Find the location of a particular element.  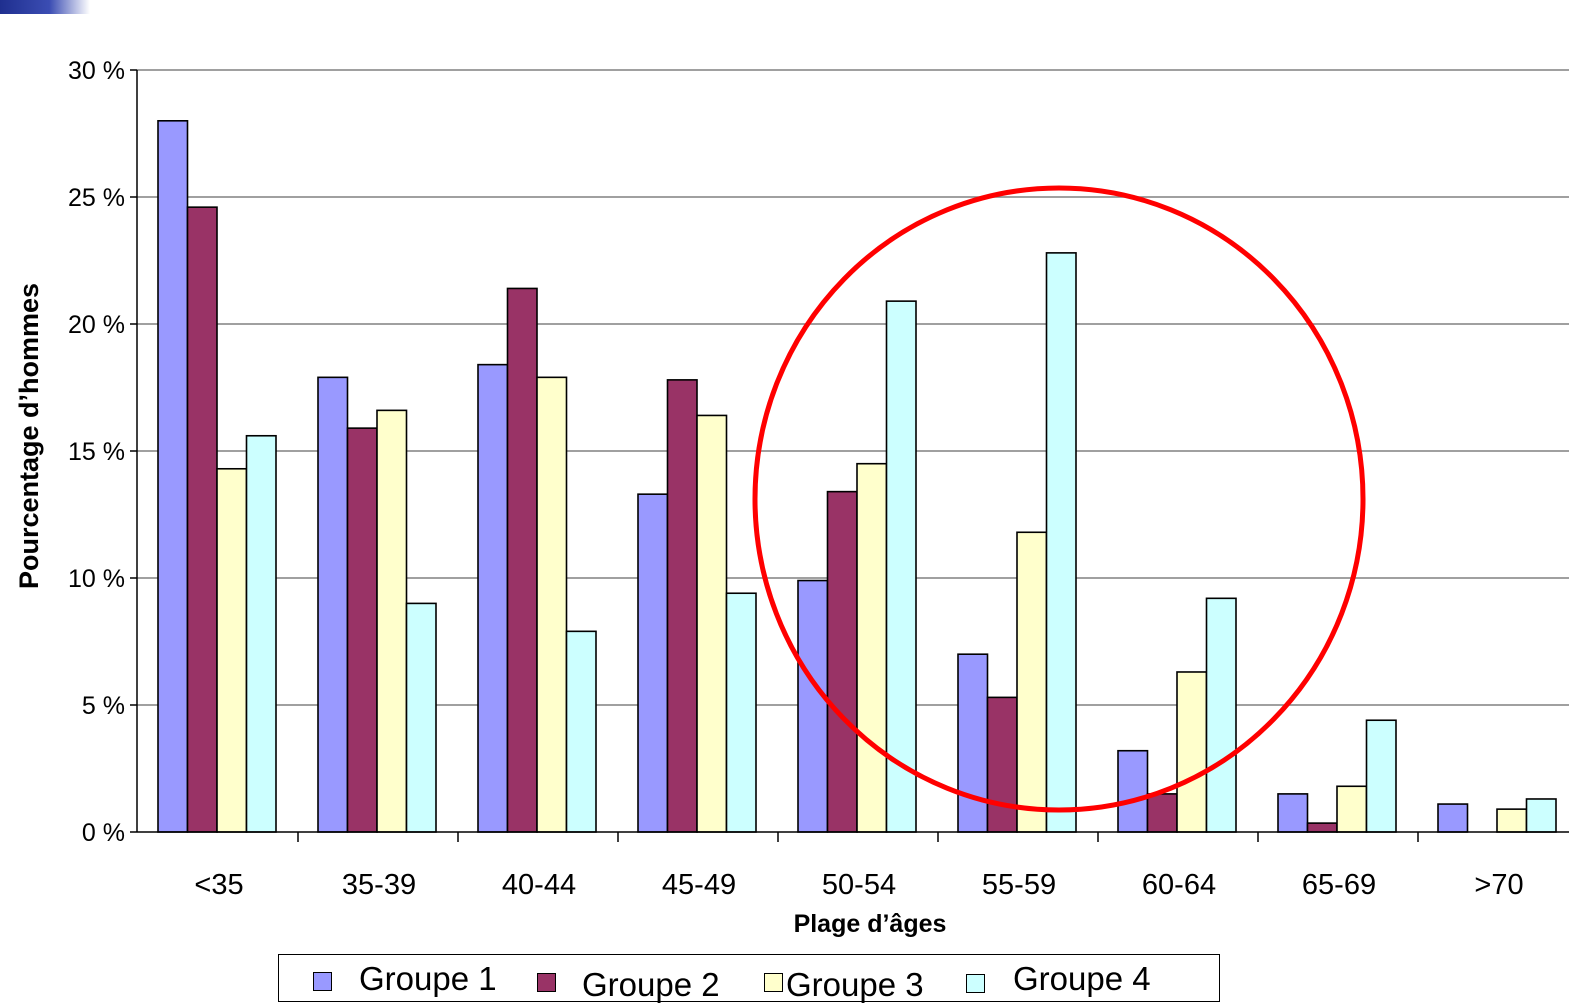

y-tick-label: 0 % is located at coordinates (103, 833).